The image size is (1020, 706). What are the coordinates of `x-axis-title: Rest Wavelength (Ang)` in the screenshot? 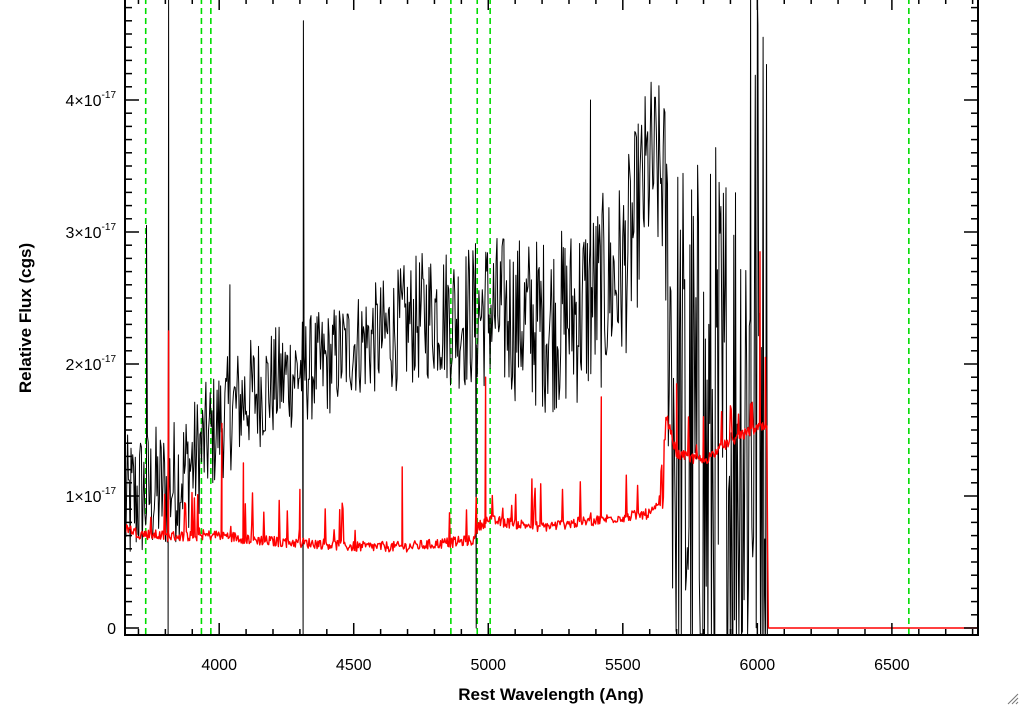 It's located at (550, 694).